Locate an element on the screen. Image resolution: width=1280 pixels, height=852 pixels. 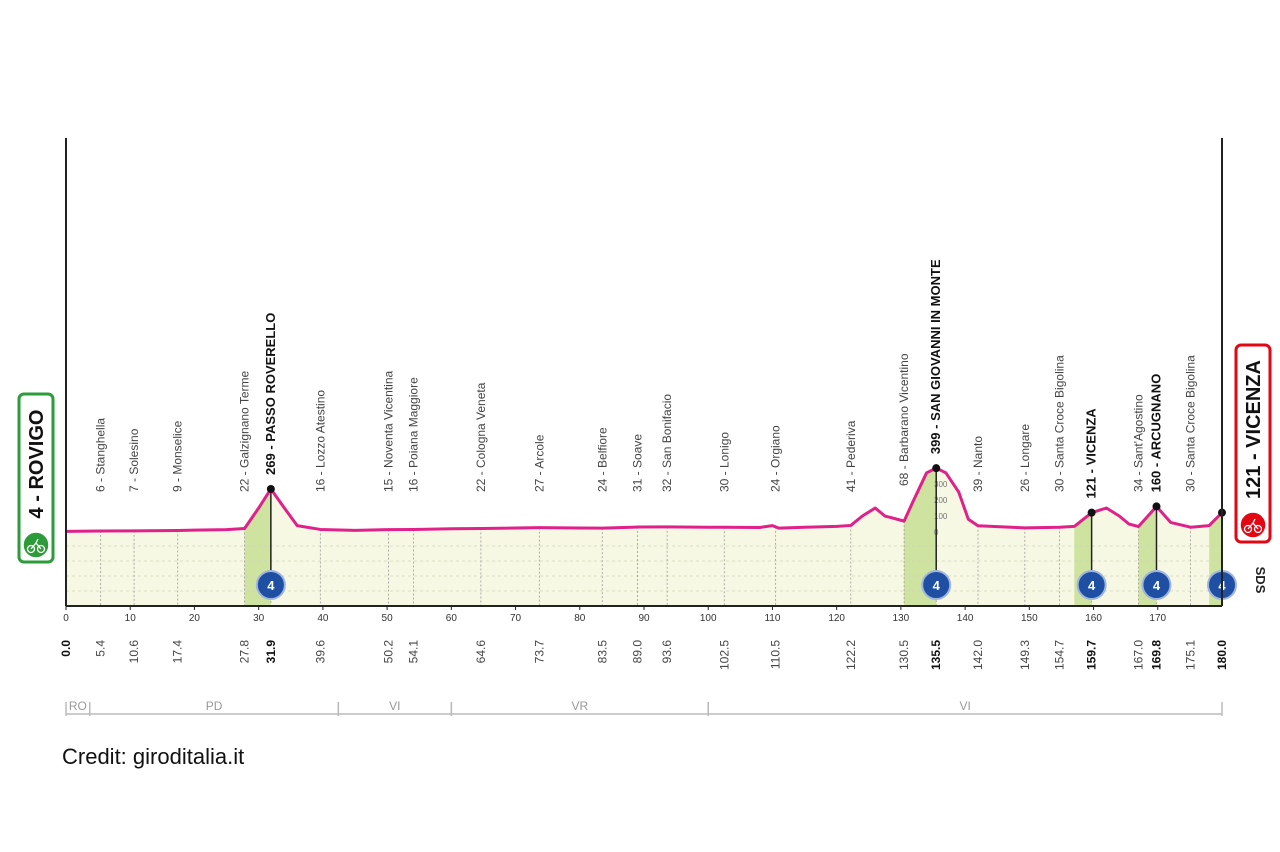
waypoint-name: 7 - Solesino is located at coordinates (134, 460).